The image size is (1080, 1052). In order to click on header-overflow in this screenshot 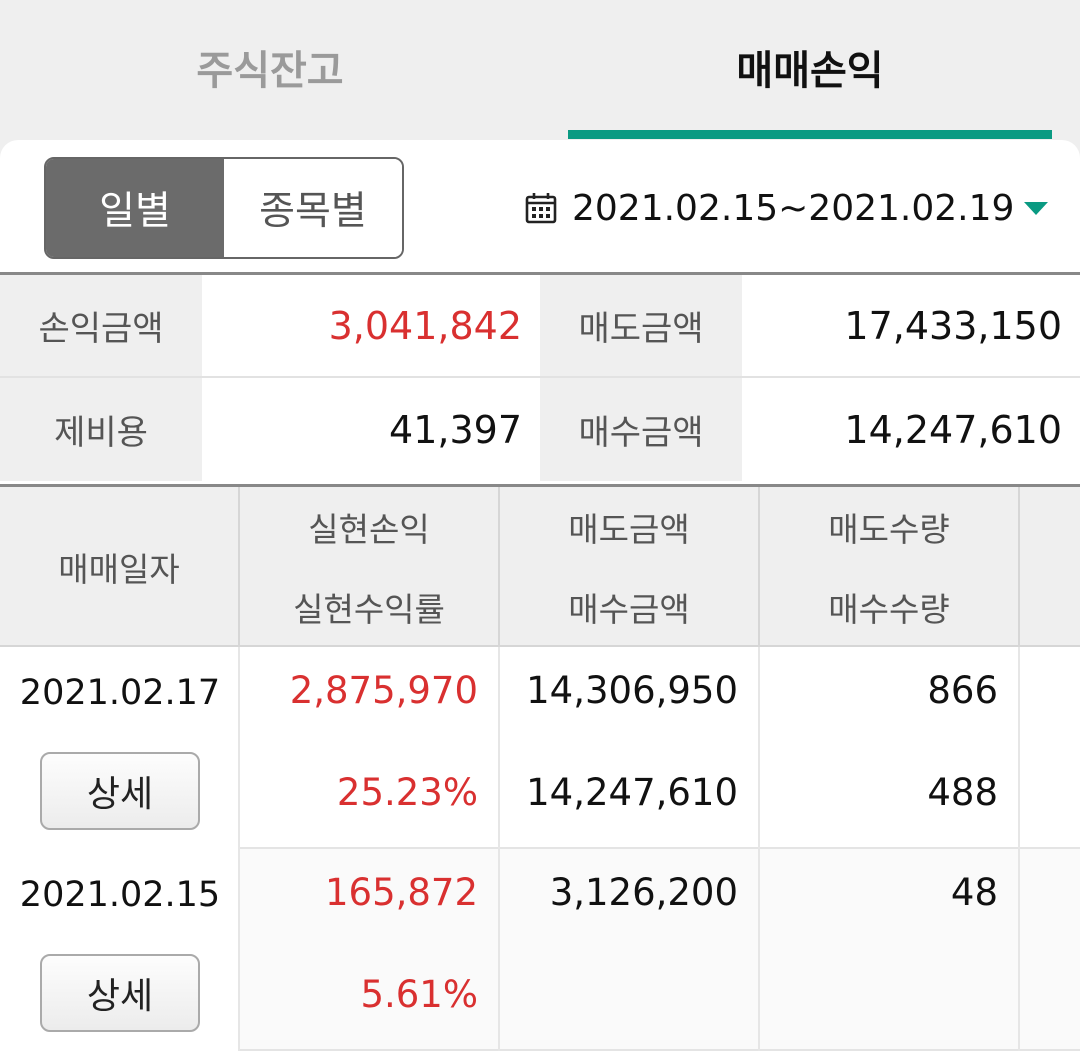, I will do `click(1050, 567)`.